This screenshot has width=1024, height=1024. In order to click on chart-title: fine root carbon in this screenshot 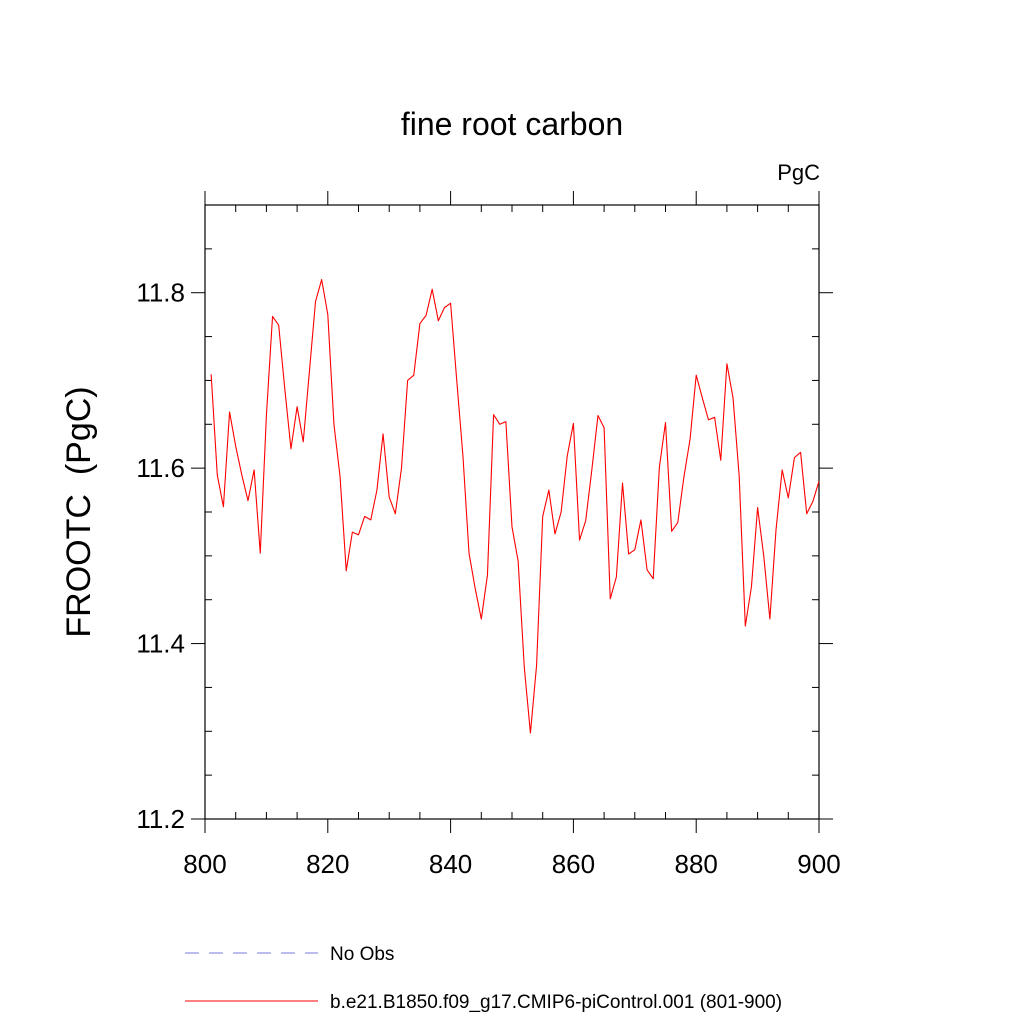, I will do `click(512, 124)`.